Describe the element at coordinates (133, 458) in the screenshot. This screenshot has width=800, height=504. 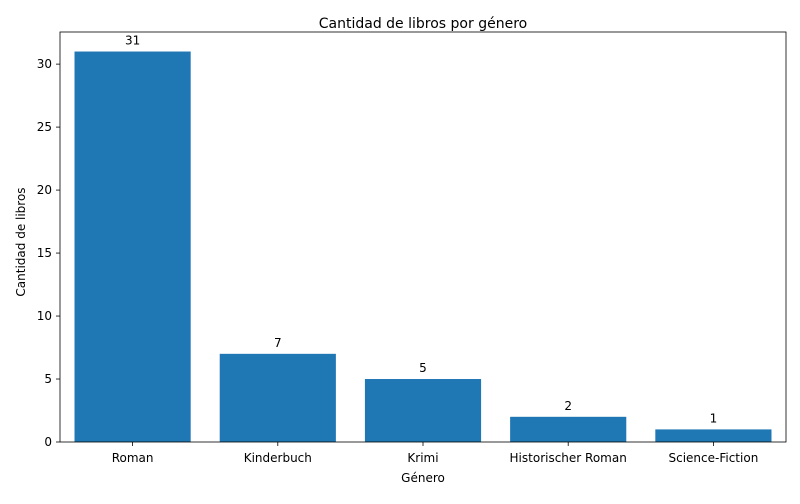
I see `x-tick-label: Roman` at that location.